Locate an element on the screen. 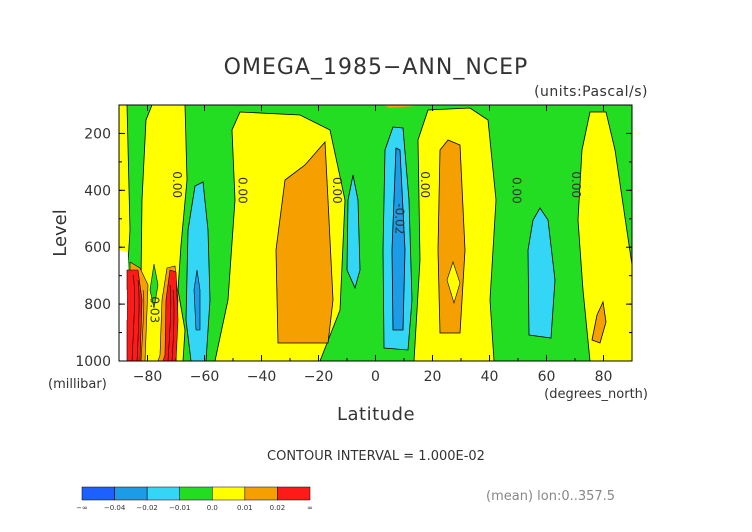  polar-contour-lines is located at coordinates (153, 317).